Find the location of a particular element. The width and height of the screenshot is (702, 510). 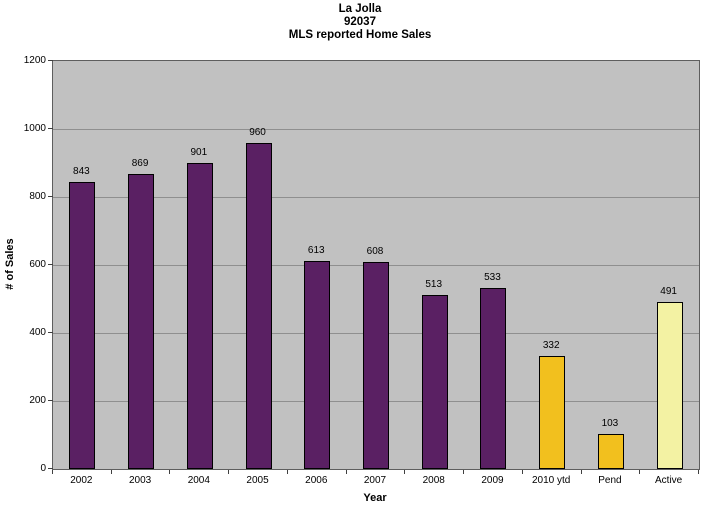

x-axis-title: Year is located at coordinates (375, 498).